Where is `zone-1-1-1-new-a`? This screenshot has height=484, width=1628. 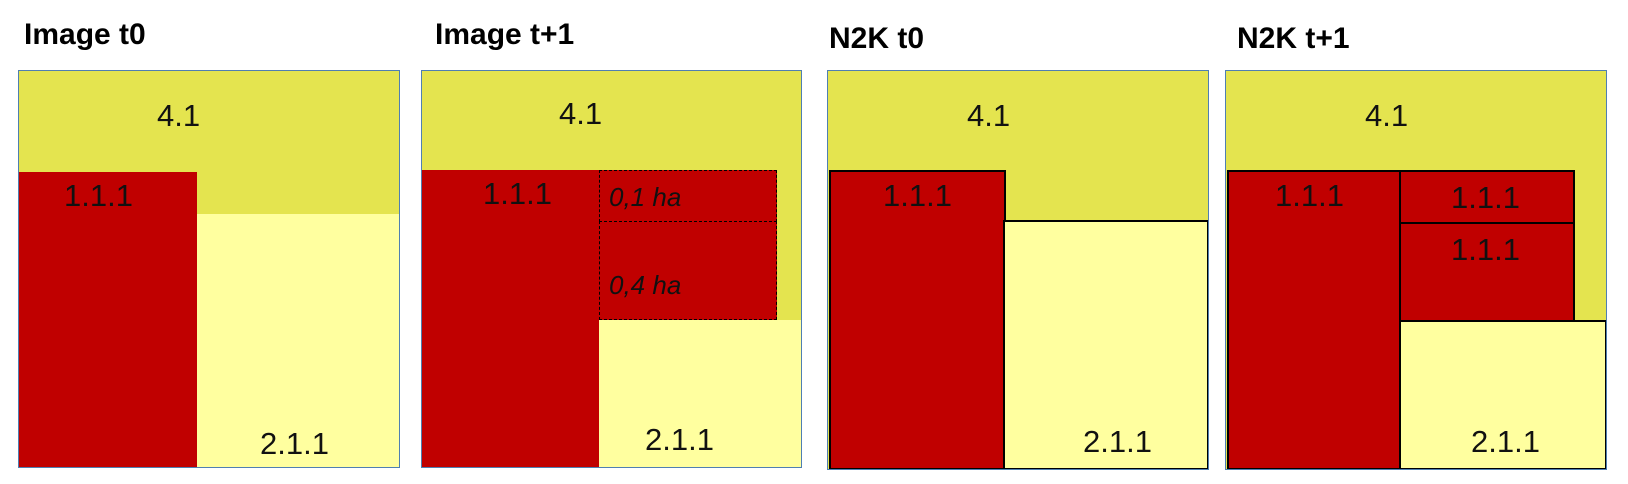
zone-1-1-1-new-a is located at coordinates (1487, 197).